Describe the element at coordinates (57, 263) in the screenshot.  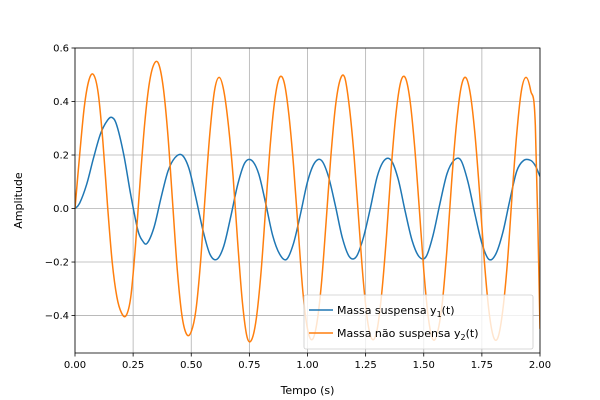
I see `y-tick-label: −0.2` at that location.